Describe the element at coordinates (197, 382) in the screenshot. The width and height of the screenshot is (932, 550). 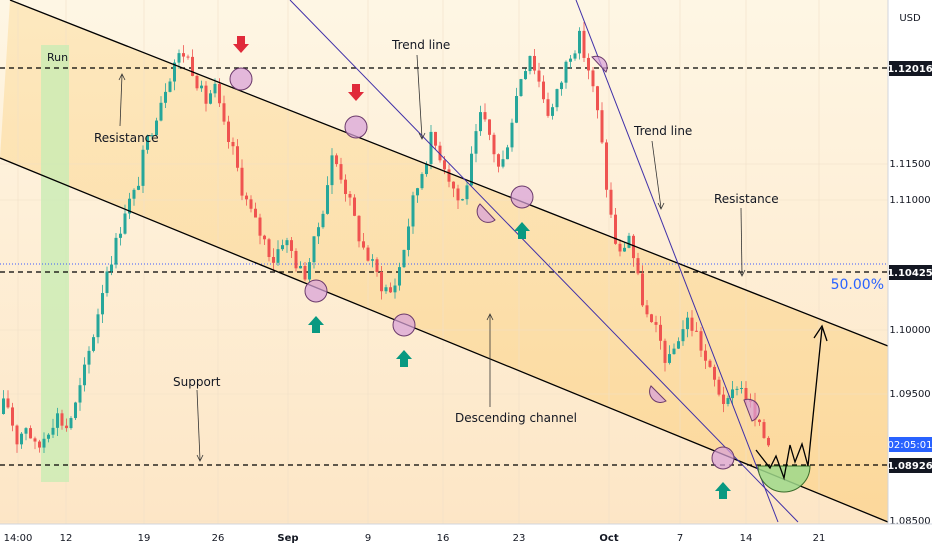
I see `support-label: Support` at that location.